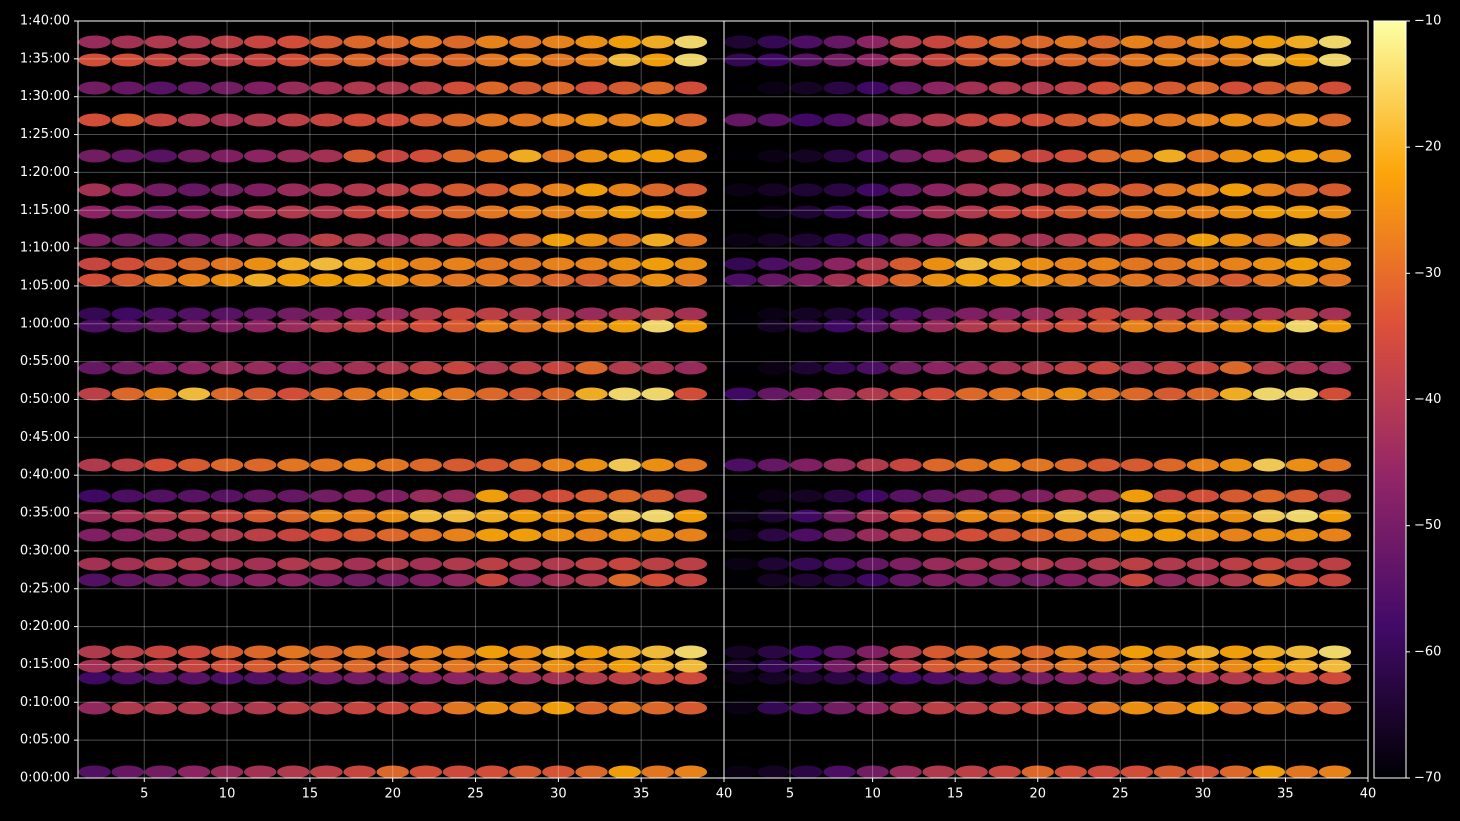 This screenshot has height=821, width=1460. What do you see at coordinates (45, 664) in the screenshot?
I see `y-tick-label: 0:15:00` at bounding box center [45, 664].